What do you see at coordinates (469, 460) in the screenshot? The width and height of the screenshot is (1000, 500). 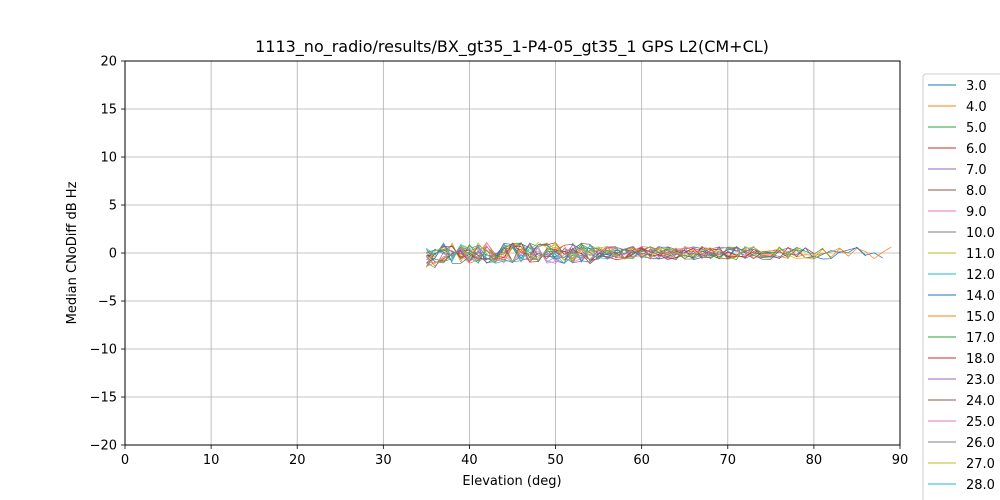 I see `x-tick-label: 40` at bounding box center [469, 460].